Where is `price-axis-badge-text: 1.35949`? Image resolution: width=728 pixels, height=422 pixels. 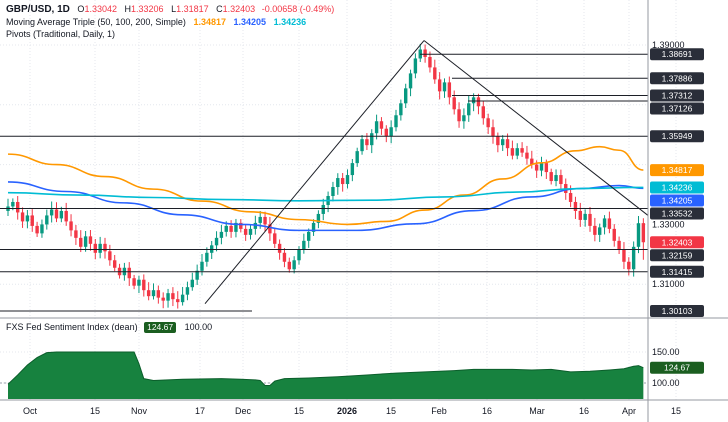
price-axis-badge-text: 1.35949 is located at coordinates (677, 136).